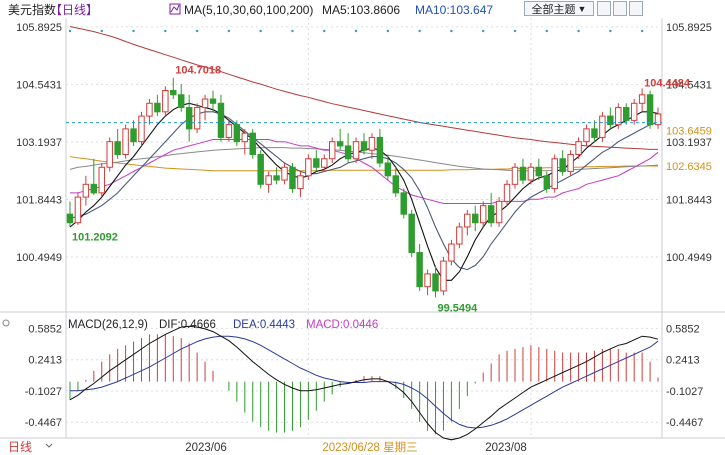  Describe the element at coordinates (264, 325) in the screenshot. I see `macd-dea-value: DEA:0.4443` at that location.